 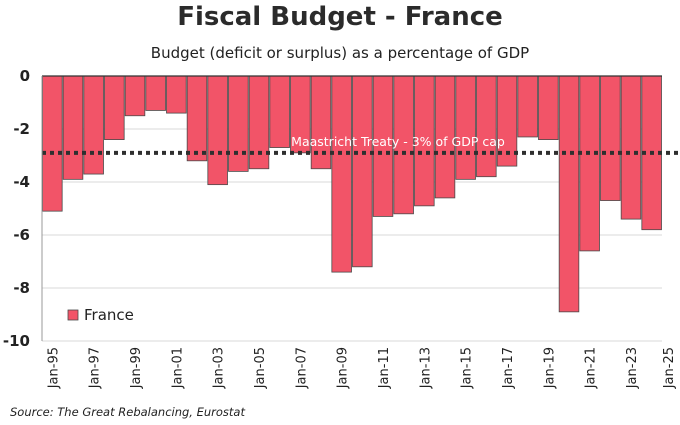 What do you see at coordinates (632, 368) in the screenshot?
I see `x-tick-label: Jan-23` at bounding box center [632, 368].